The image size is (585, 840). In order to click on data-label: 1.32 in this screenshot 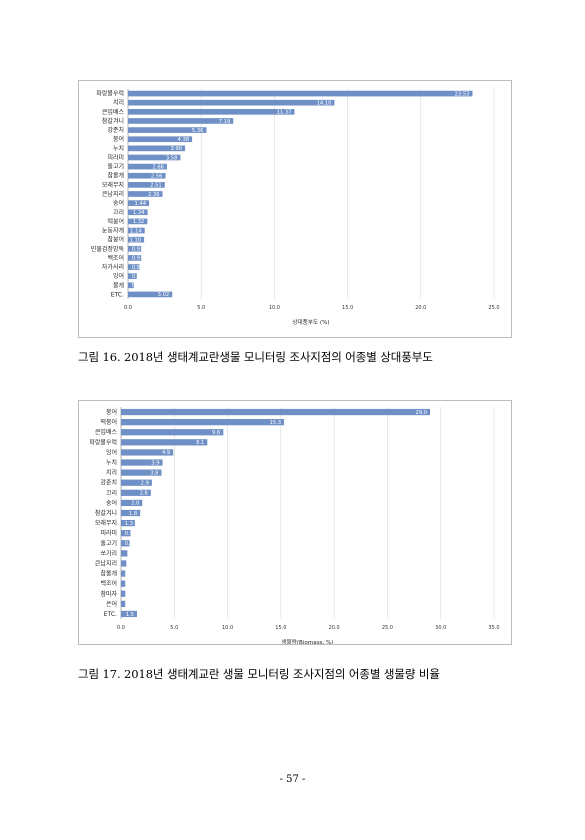, I will do `click(139, 222)`.